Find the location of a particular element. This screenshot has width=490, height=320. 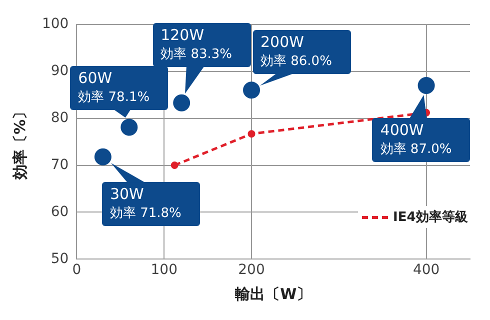

y-axis-title: 効率〔%〕 is located at coordinates (19, 142).